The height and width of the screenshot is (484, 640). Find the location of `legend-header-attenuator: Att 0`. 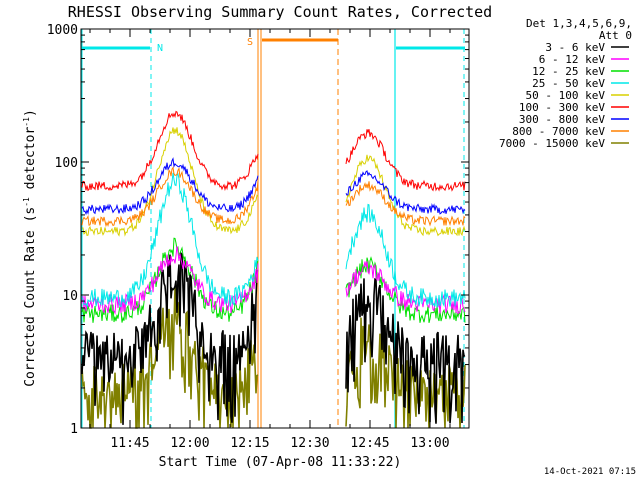

legend-header-attenuator: Att 0 is located at coordinates (615, 35).